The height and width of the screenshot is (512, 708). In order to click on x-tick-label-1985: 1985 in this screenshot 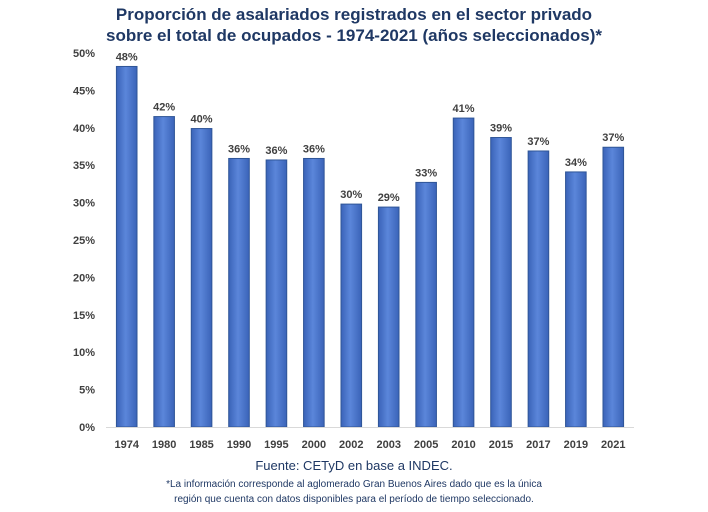, I will do `click(201, 445)`.